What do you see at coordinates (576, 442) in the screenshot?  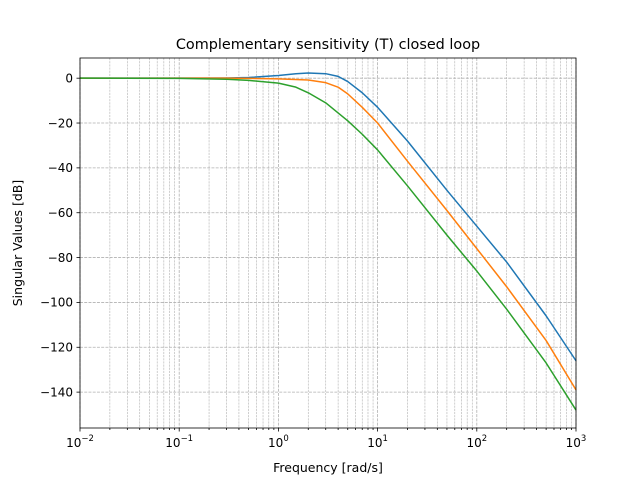 I see `x-tick-label: 10³` at bounding box center [576, 442].